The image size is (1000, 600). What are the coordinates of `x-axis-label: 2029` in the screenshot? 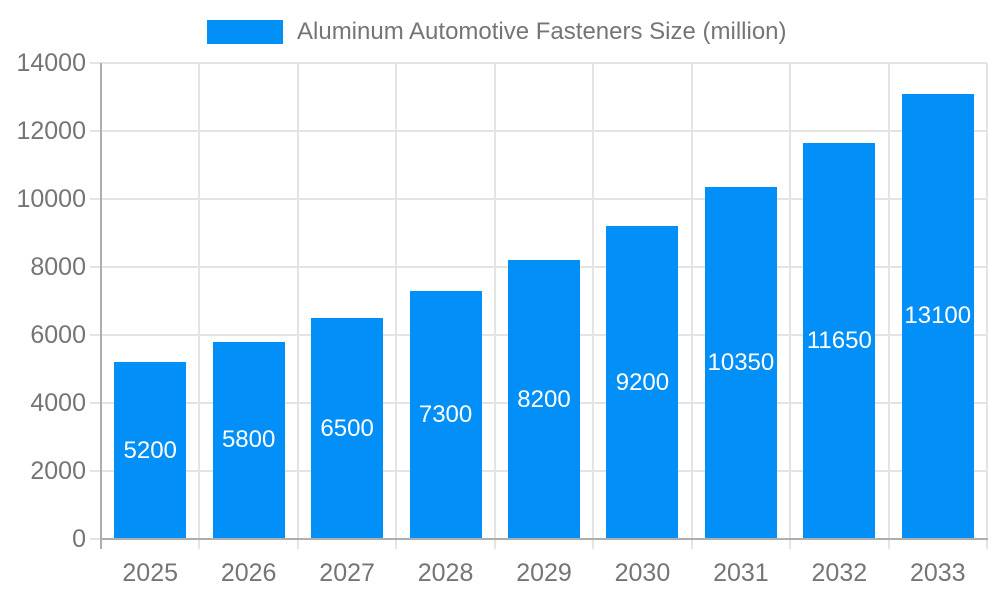 It's located at (544, 573).